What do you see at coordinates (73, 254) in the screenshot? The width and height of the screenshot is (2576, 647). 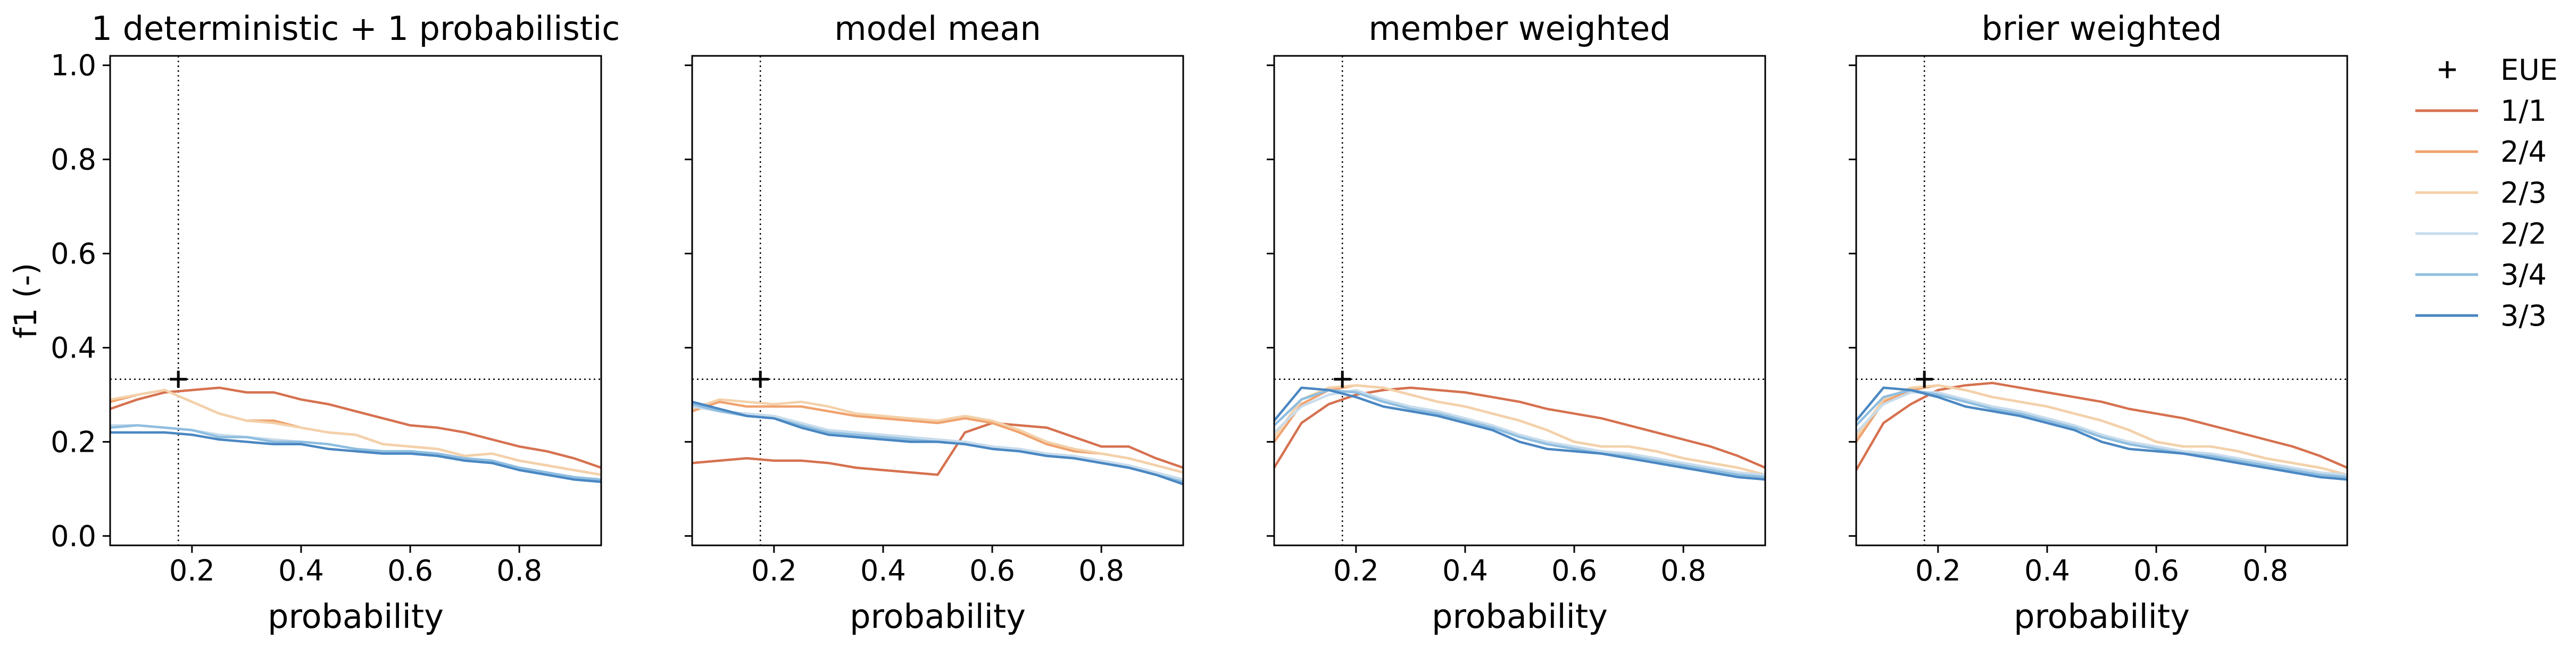 I see `y-tick-label: 0.6` at bounding box center [73, 254].